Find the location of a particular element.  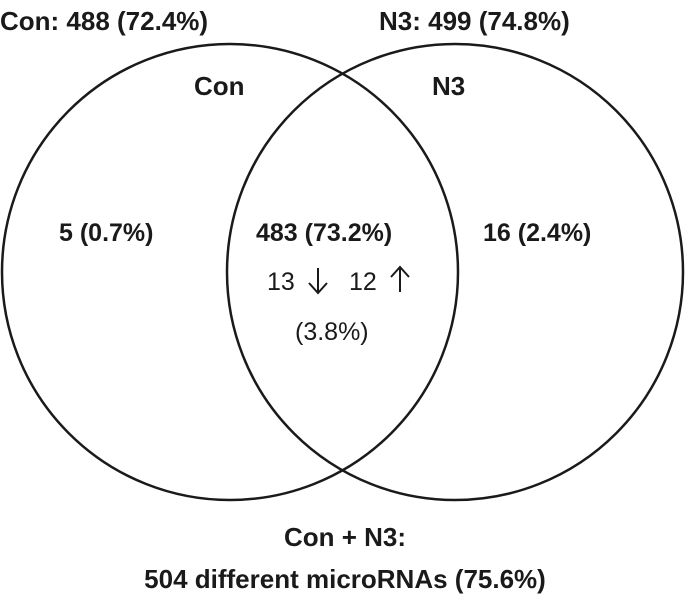

con-only-count: 5 (0.7%) is located at coordinates (106, 233).